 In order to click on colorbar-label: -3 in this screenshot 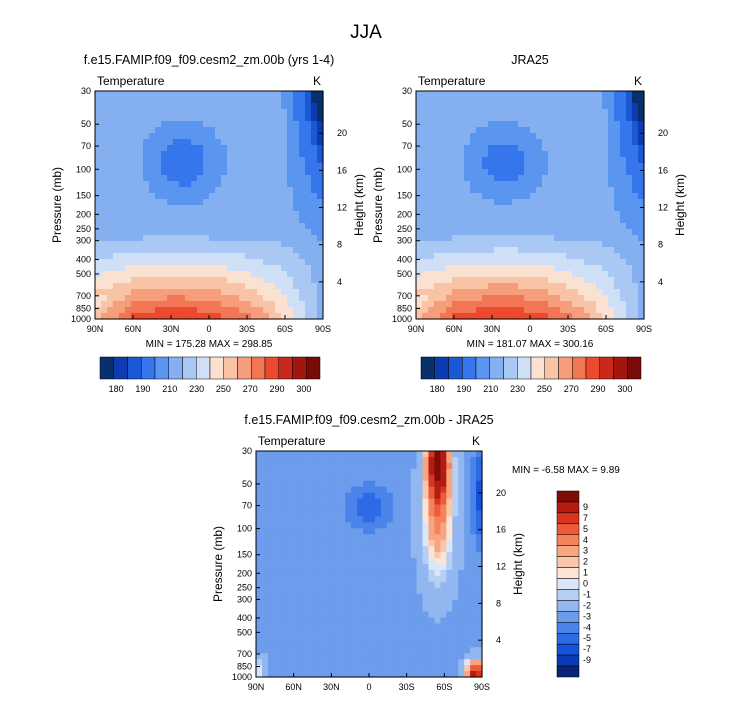, I will do `click(587, 616)`.